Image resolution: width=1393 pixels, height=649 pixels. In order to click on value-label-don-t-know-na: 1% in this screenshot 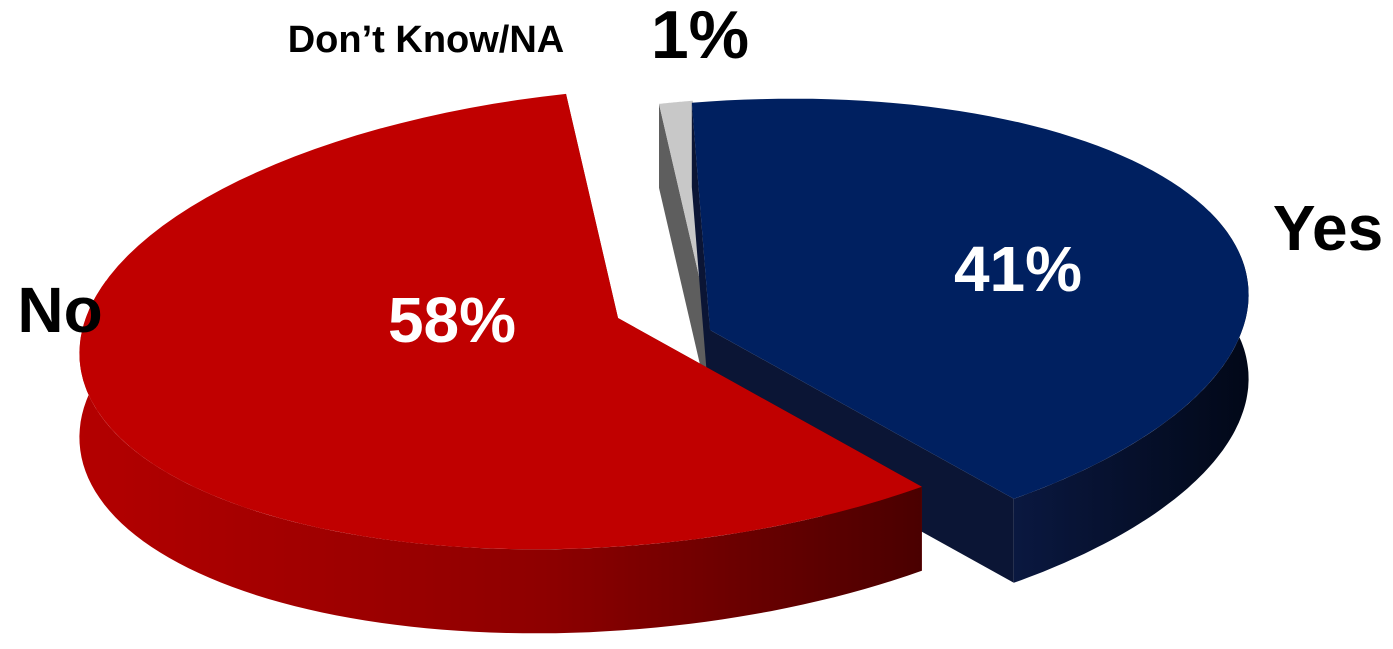, I will do `click(700, 36)`.